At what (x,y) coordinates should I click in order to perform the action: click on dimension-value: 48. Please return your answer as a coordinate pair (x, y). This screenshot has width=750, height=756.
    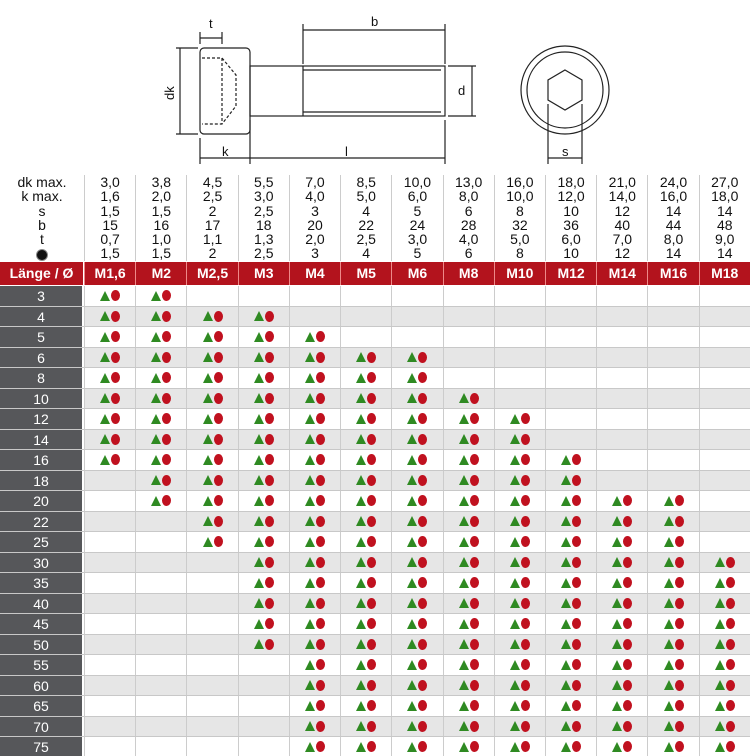
    Looking at the image, I should click on (724, 225).